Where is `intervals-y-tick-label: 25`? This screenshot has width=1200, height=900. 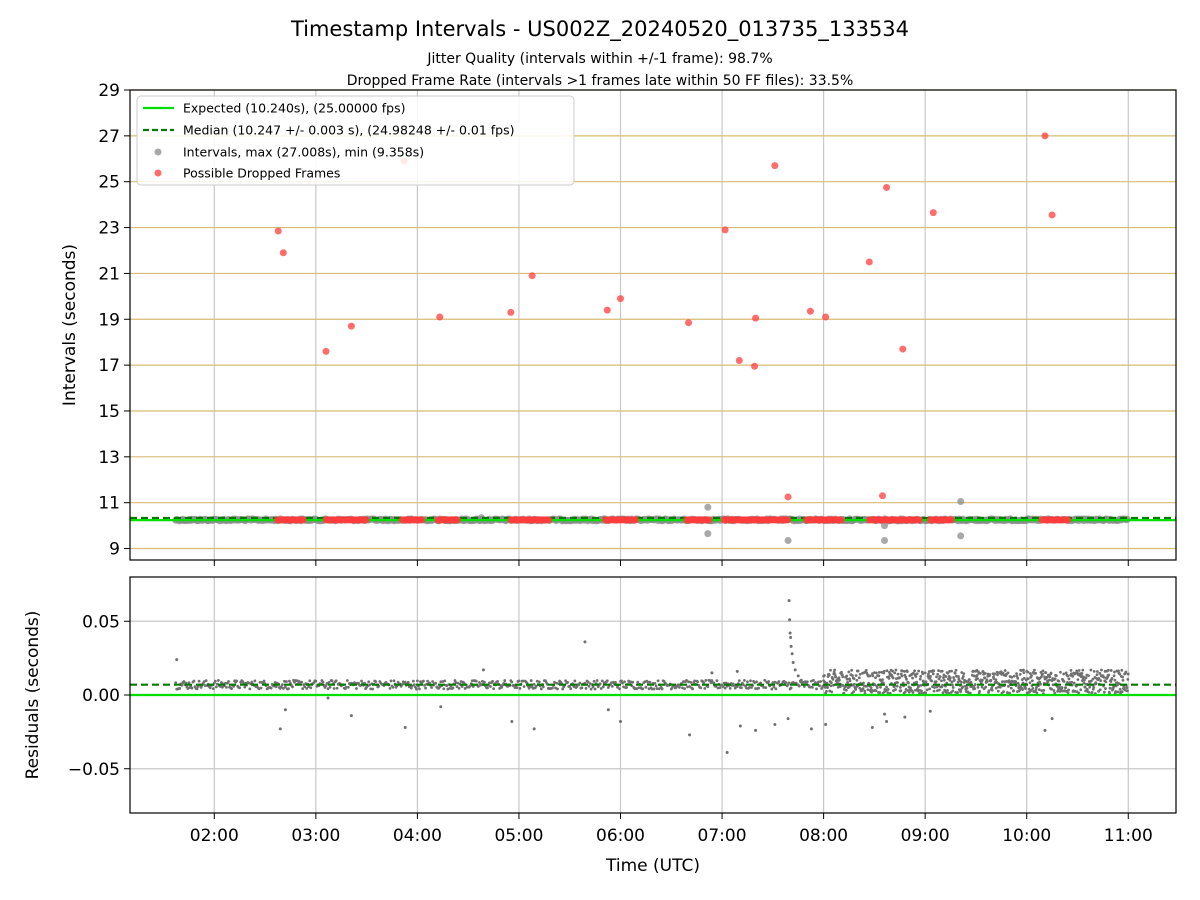
intervals-y-tick-label: 25 is located at coordinates (109, 183).